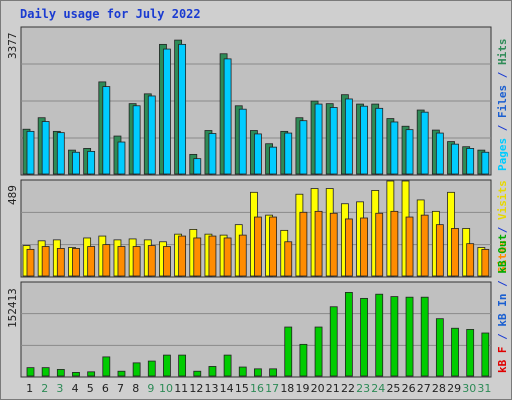 This screenshot has width=512, height=400. I want to click on day-tick-label: 11, so click(181, 388).